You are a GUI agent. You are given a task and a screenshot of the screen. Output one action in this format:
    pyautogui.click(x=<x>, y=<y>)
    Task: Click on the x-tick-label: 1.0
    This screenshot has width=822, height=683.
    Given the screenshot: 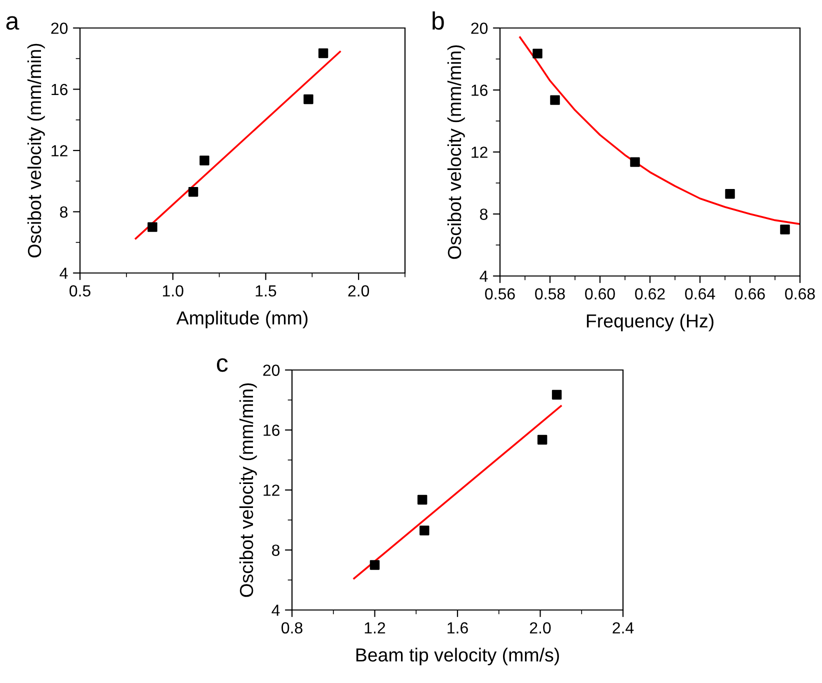 What is the action you would take?
    pyautogui.click(x=173, y=291)
    